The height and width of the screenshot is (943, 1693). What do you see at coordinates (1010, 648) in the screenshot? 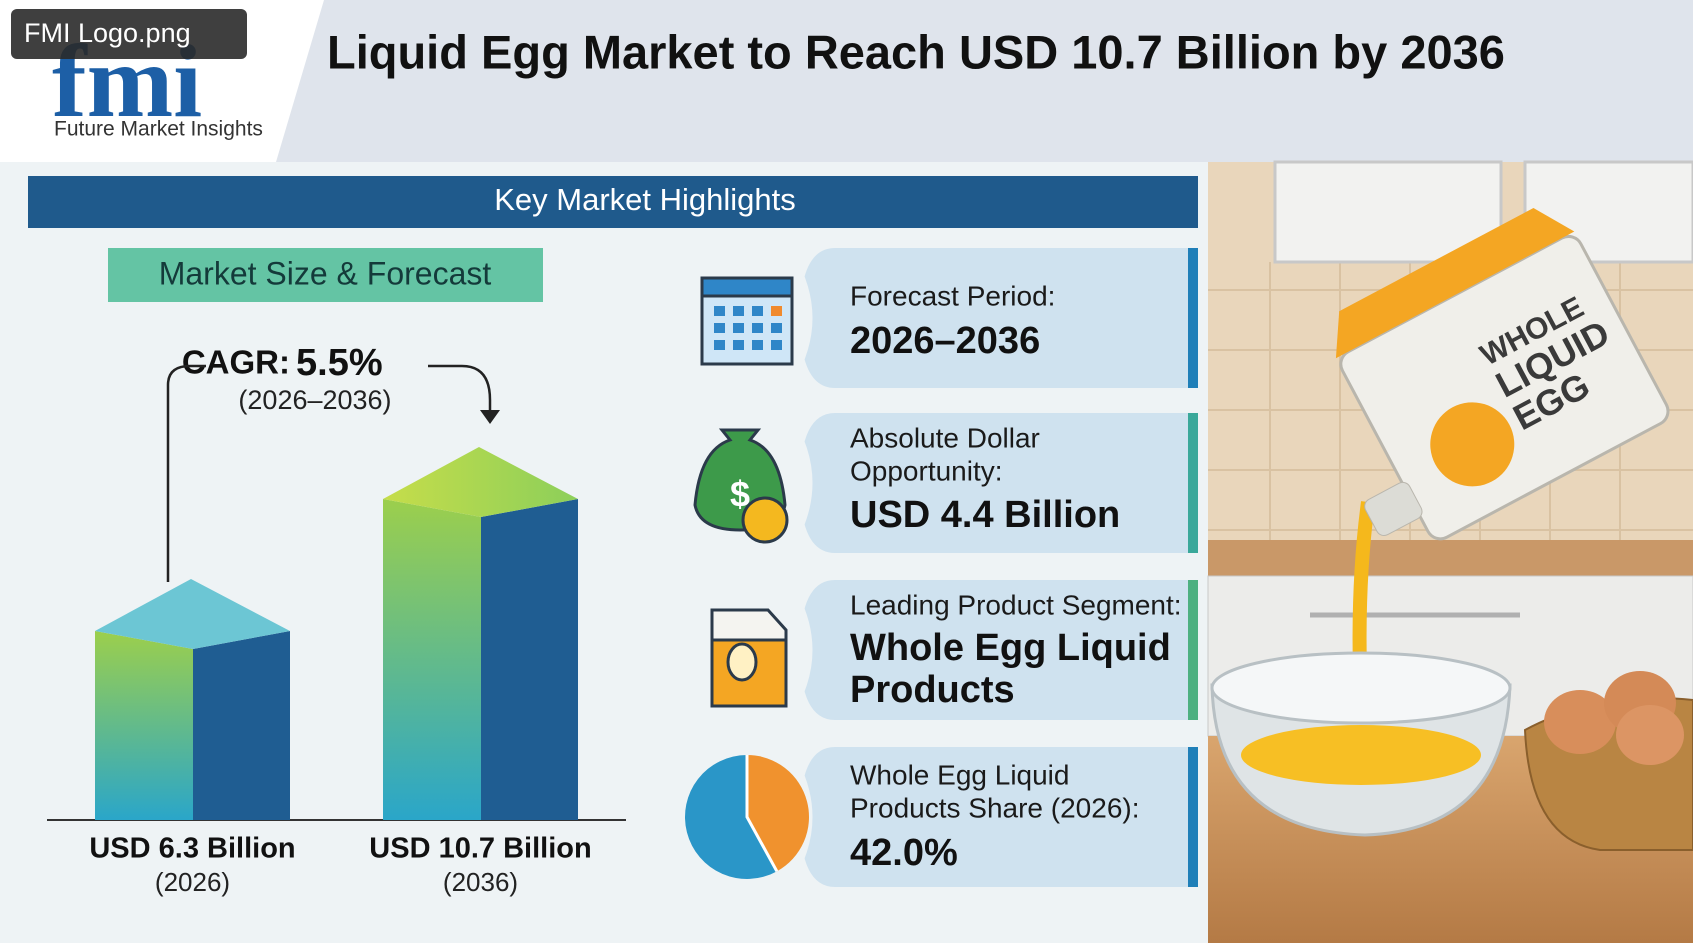
I see `highlight-value: Whole Egg Liquid` at bounding box center [1010, 648].